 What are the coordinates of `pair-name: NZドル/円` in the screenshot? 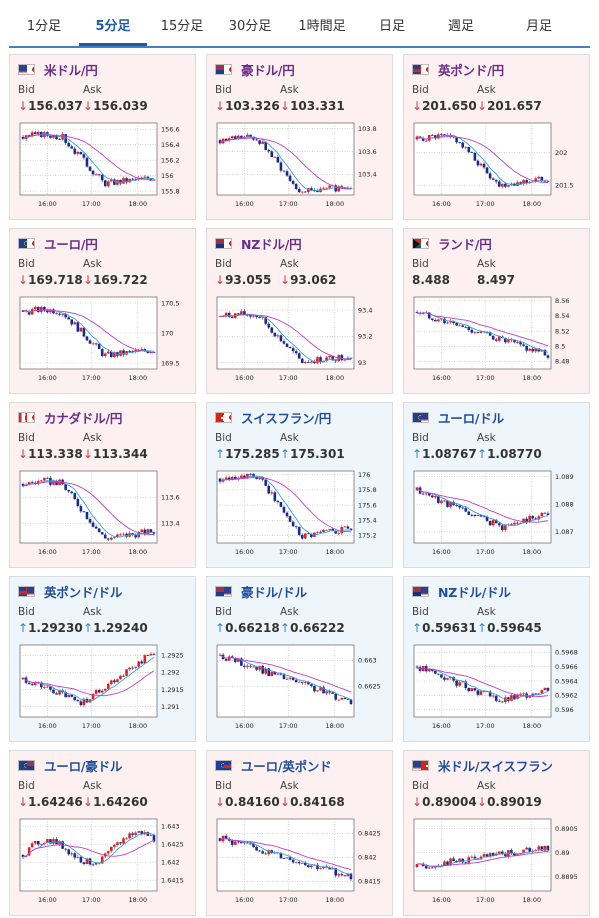 It's located at (271, 244).